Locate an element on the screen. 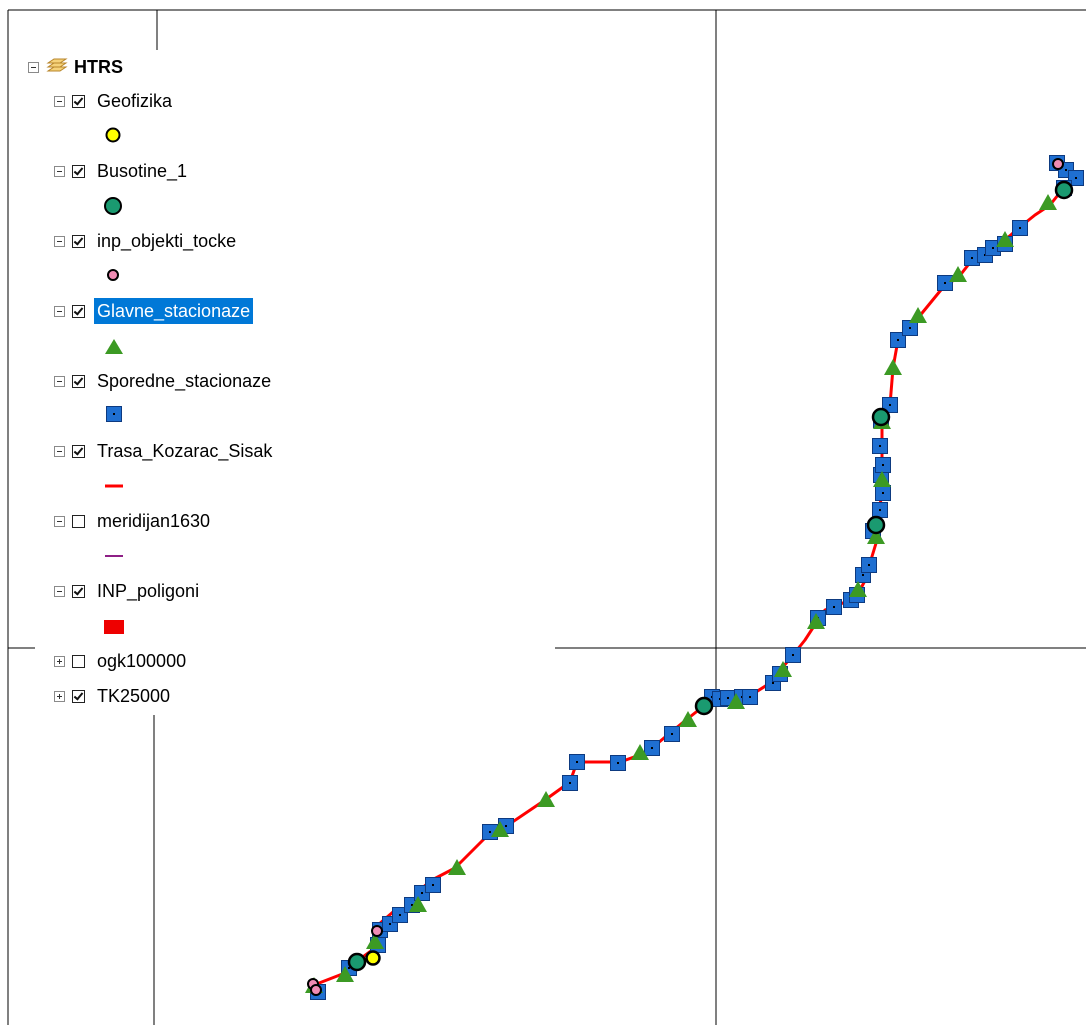  layer-row-trasa-kozarac-sisak: Trasa_Kozarac_Sisak is located at coordinates (164, 451).